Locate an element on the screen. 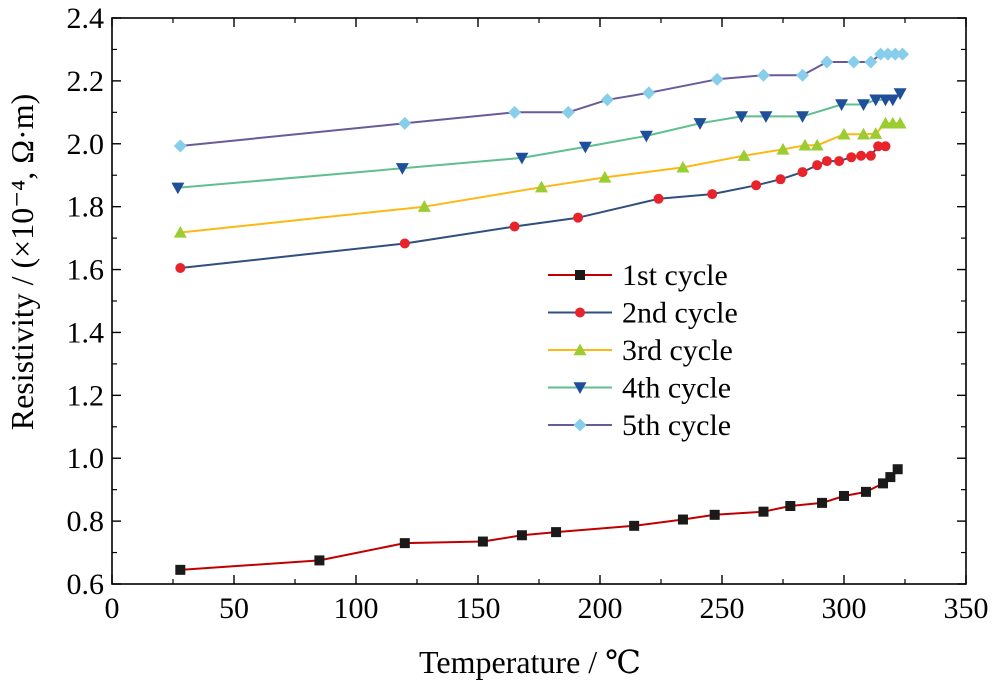 This screenshot has width=1000, height=683. legend-label: 1st cycle is located at coordinates (675, 275).